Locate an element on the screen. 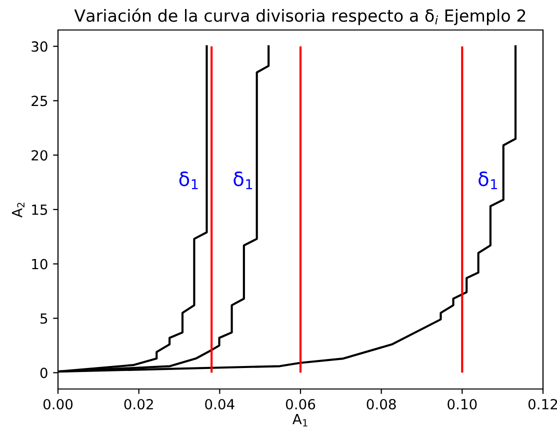 The height and width of the screenshot is (434, 557). y-tick-label: 0 is located at coordinates (44, 373).